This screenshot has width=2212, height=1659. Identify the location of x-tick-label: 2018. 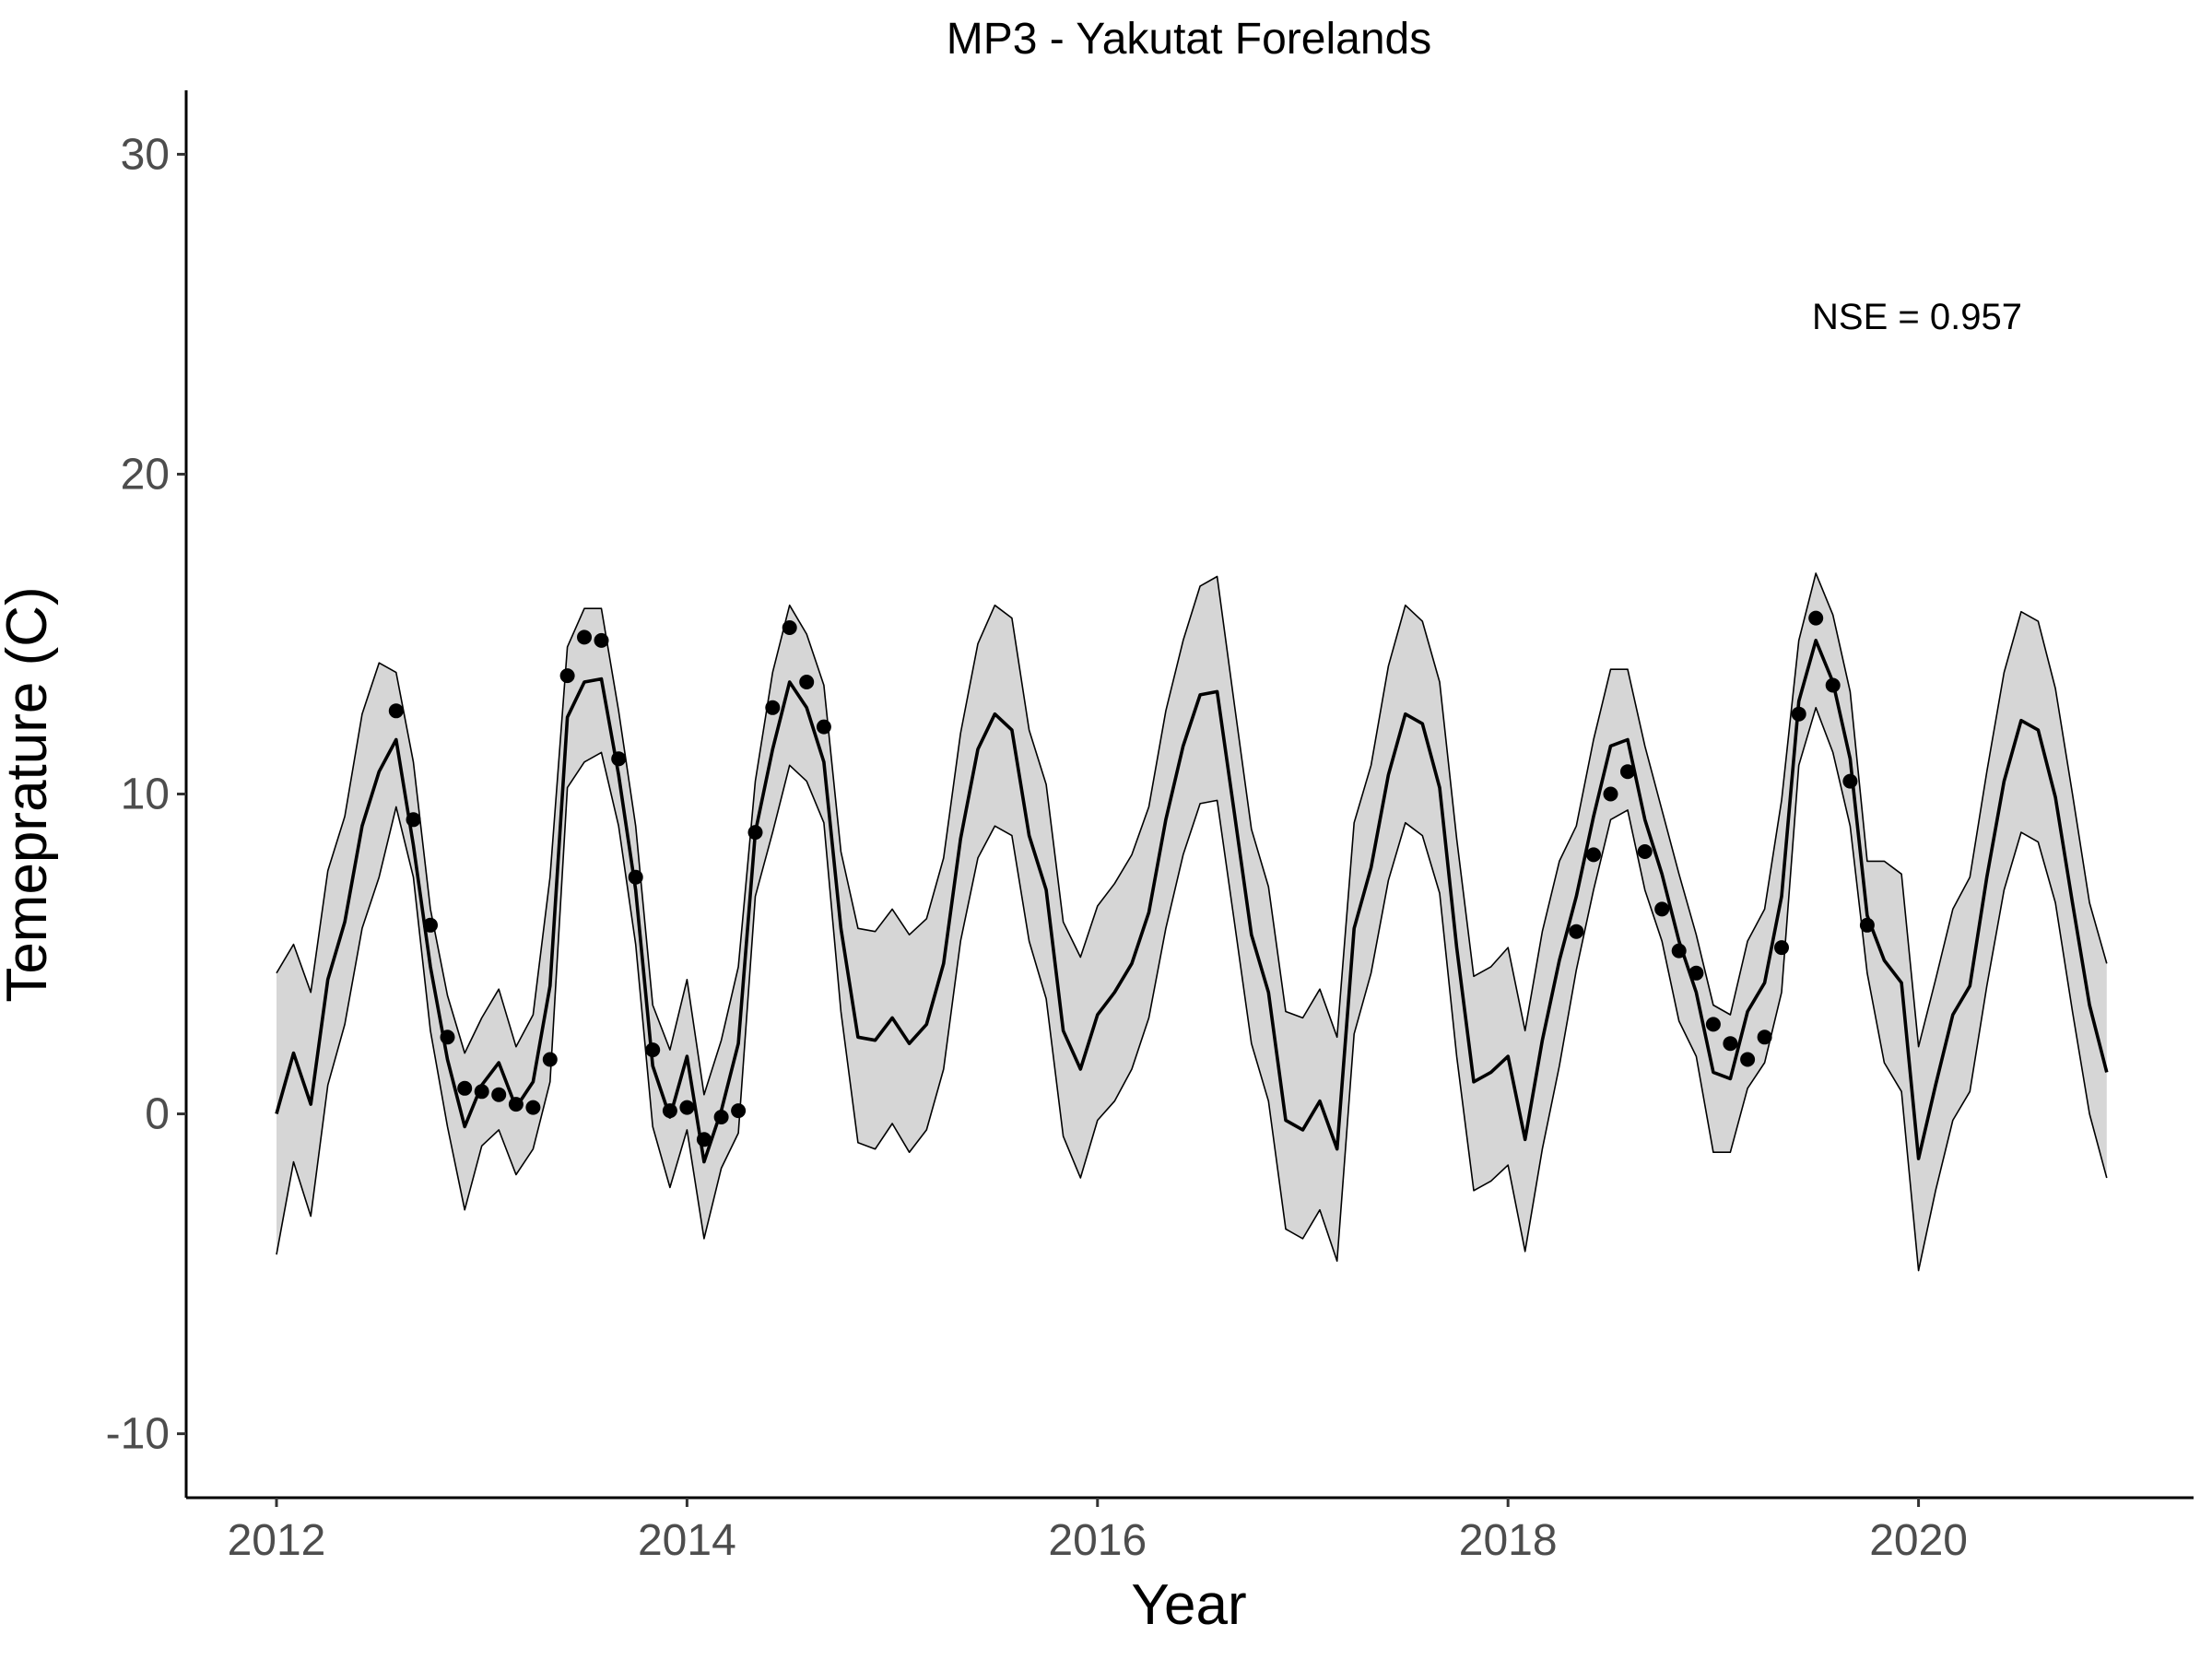
(1508, 1540).